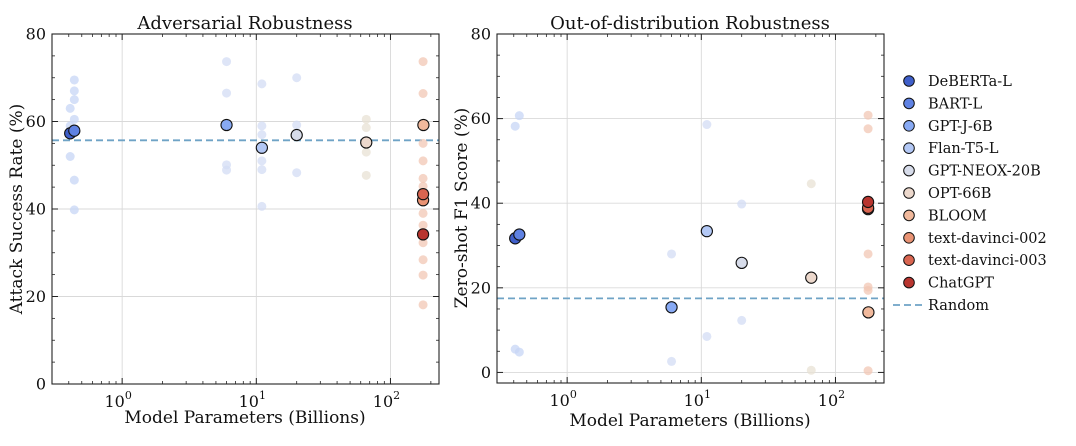 This screenshot has width=1076, height=446. I want to click on x-tick-label: 10⁰, so click(562, 399).